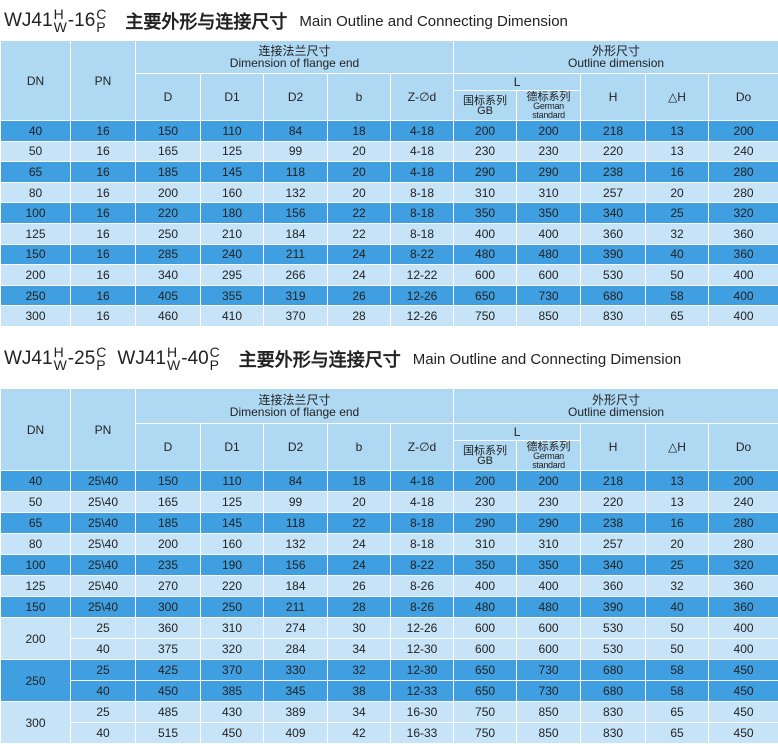  I want to click on data-cell: 200, so click(549, 131).